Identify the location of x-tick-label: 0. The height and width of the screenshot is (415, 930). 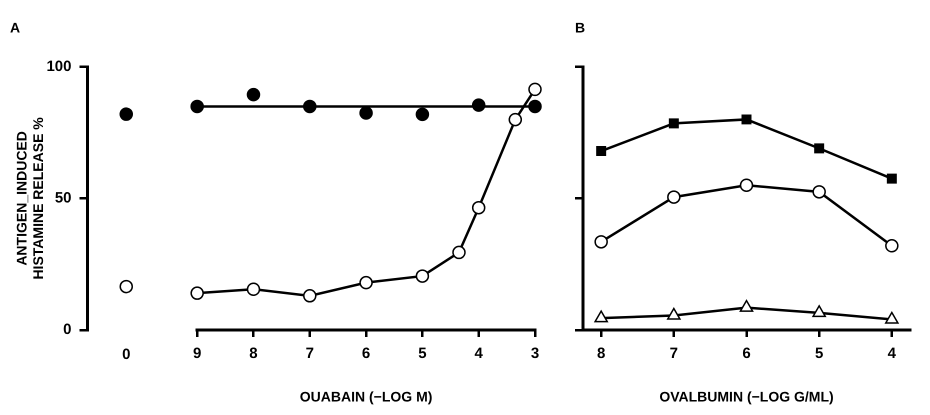
(126, 355).